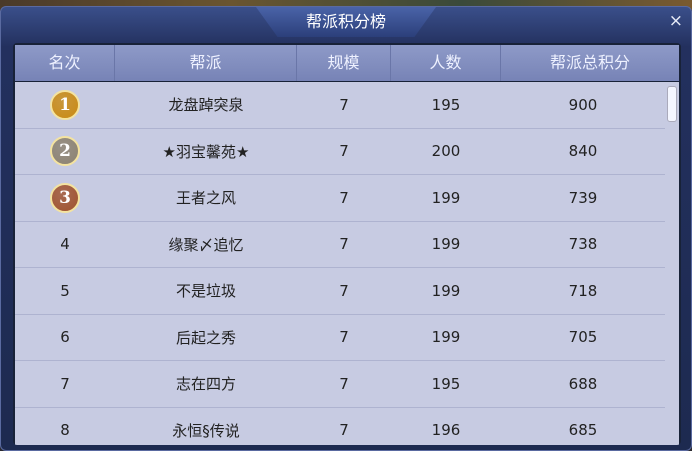 The image size is (692, 451). I want to click on rank-number: 8, so click(65, 430).